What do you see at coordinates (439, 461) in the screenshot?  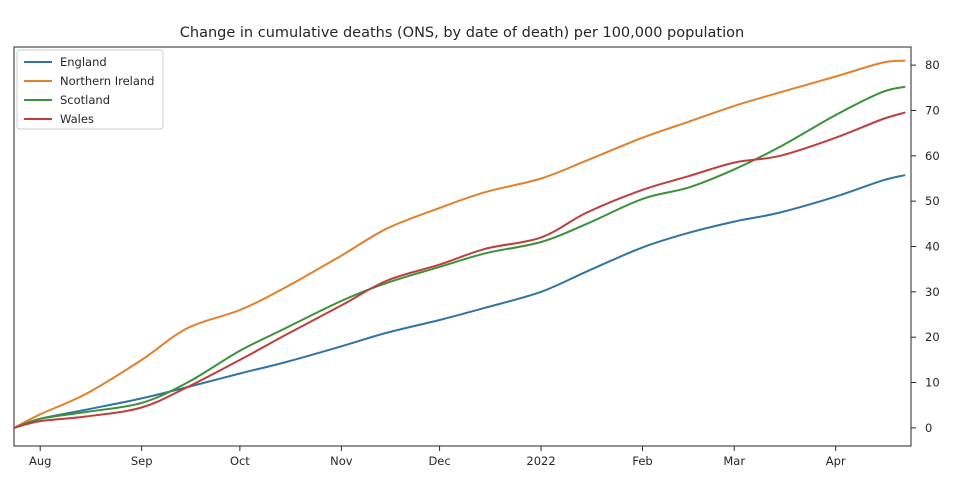 I see `x-tick-label: Dec` at bounding box center [439, 461].